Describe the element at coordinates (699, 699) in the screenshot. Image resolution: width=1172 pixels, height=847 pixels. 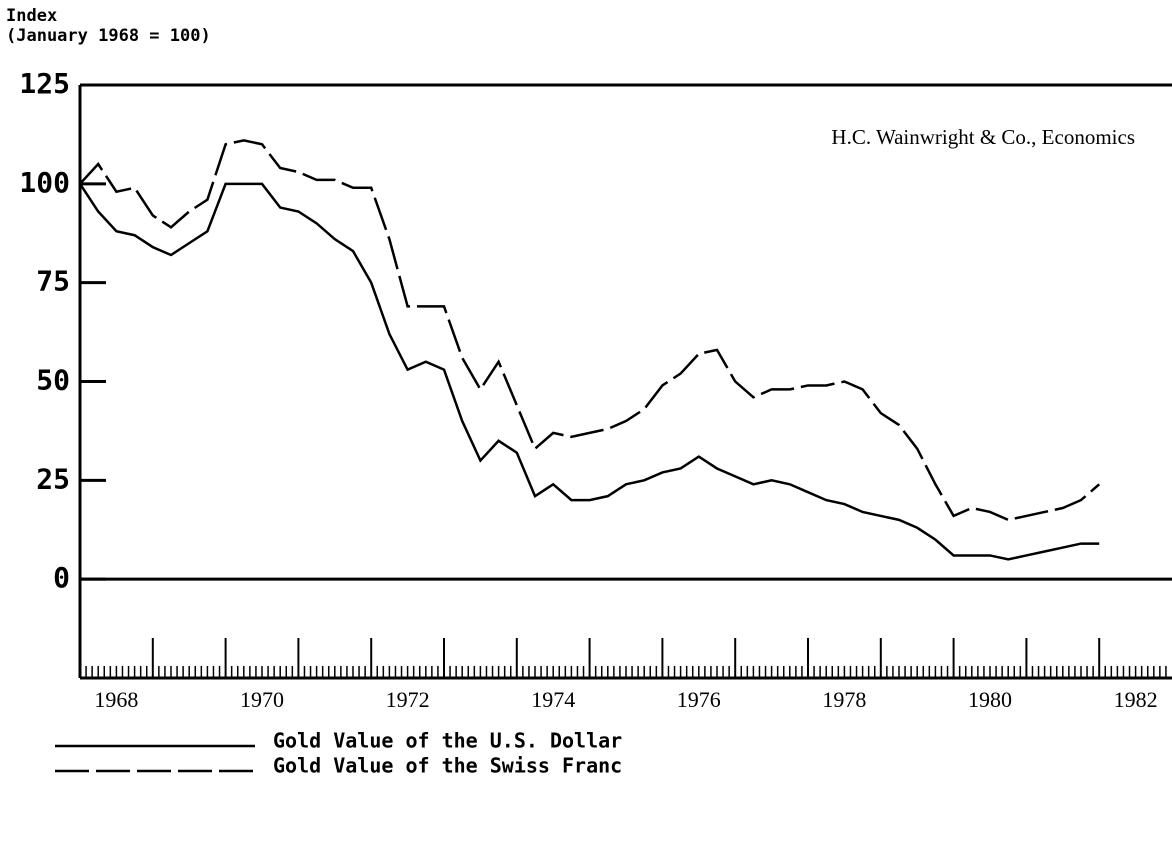
I see `x-tick-label: 1976` at that location.